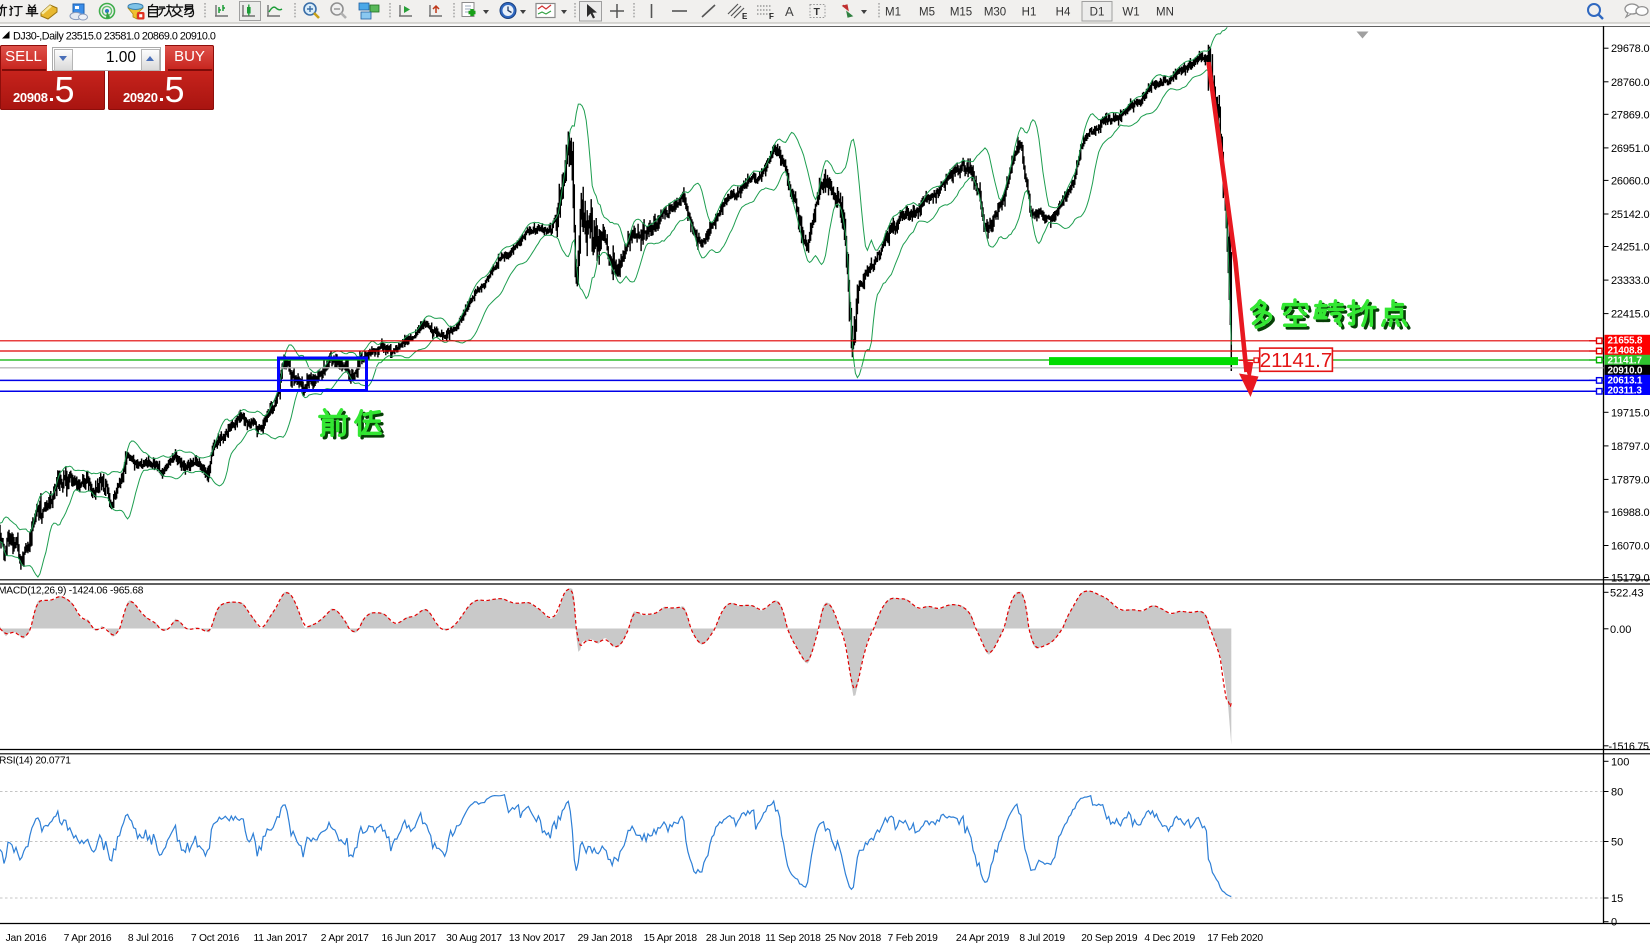 This screenshot has width=1650, height=948. Describe the element at coordinates (1630, 49) in the screenshot. I see `svg-text: 29678.0` at that location.